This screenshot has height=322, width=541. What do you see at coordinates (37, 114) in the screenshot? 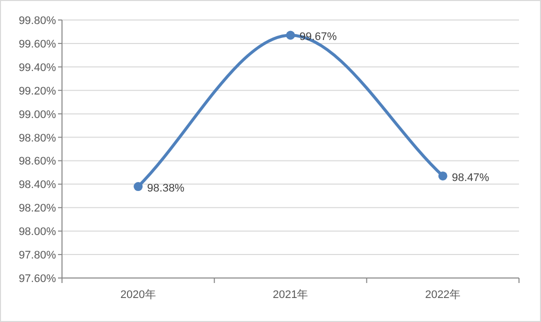
I see `y-tick-label: 99.00%` at bounding box center [37, 114].